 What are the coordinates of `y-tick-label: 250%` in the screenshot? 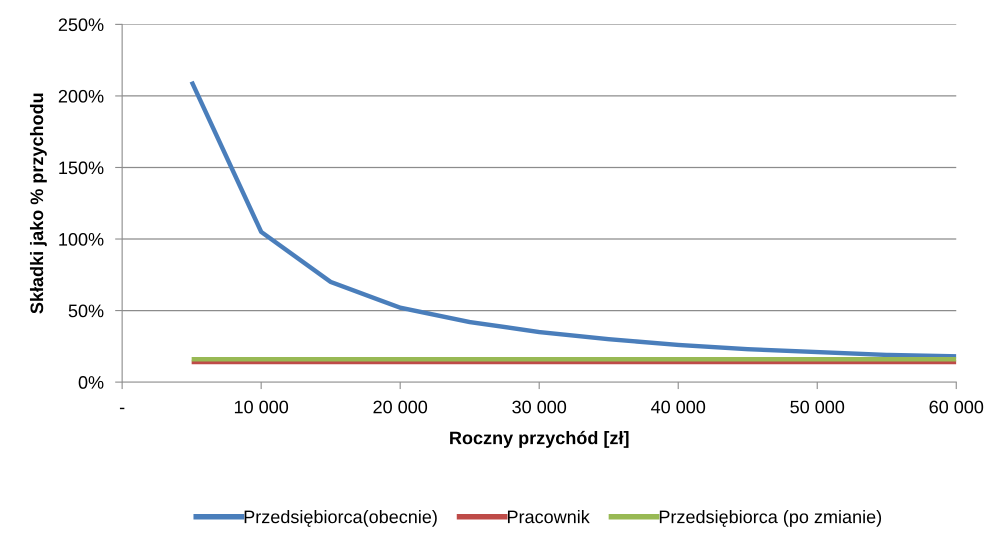 It's located at (81, 25).